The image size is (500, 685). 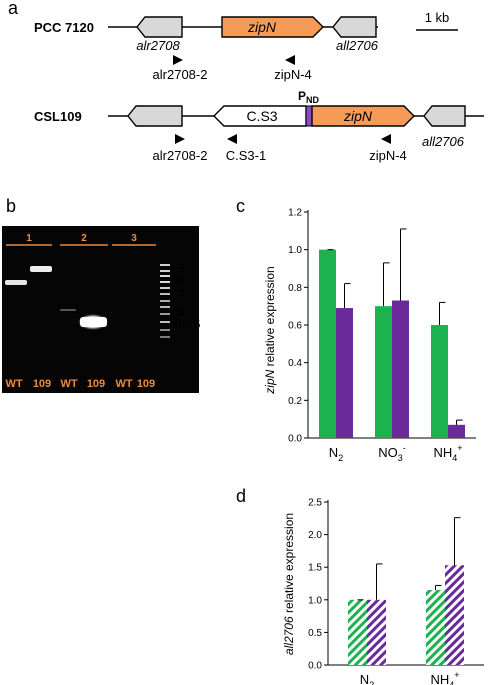 What do you see at coordinates (11, 206) in the screenshot?
I see `panel-b-letter: b` at bounding box center [11, 206].